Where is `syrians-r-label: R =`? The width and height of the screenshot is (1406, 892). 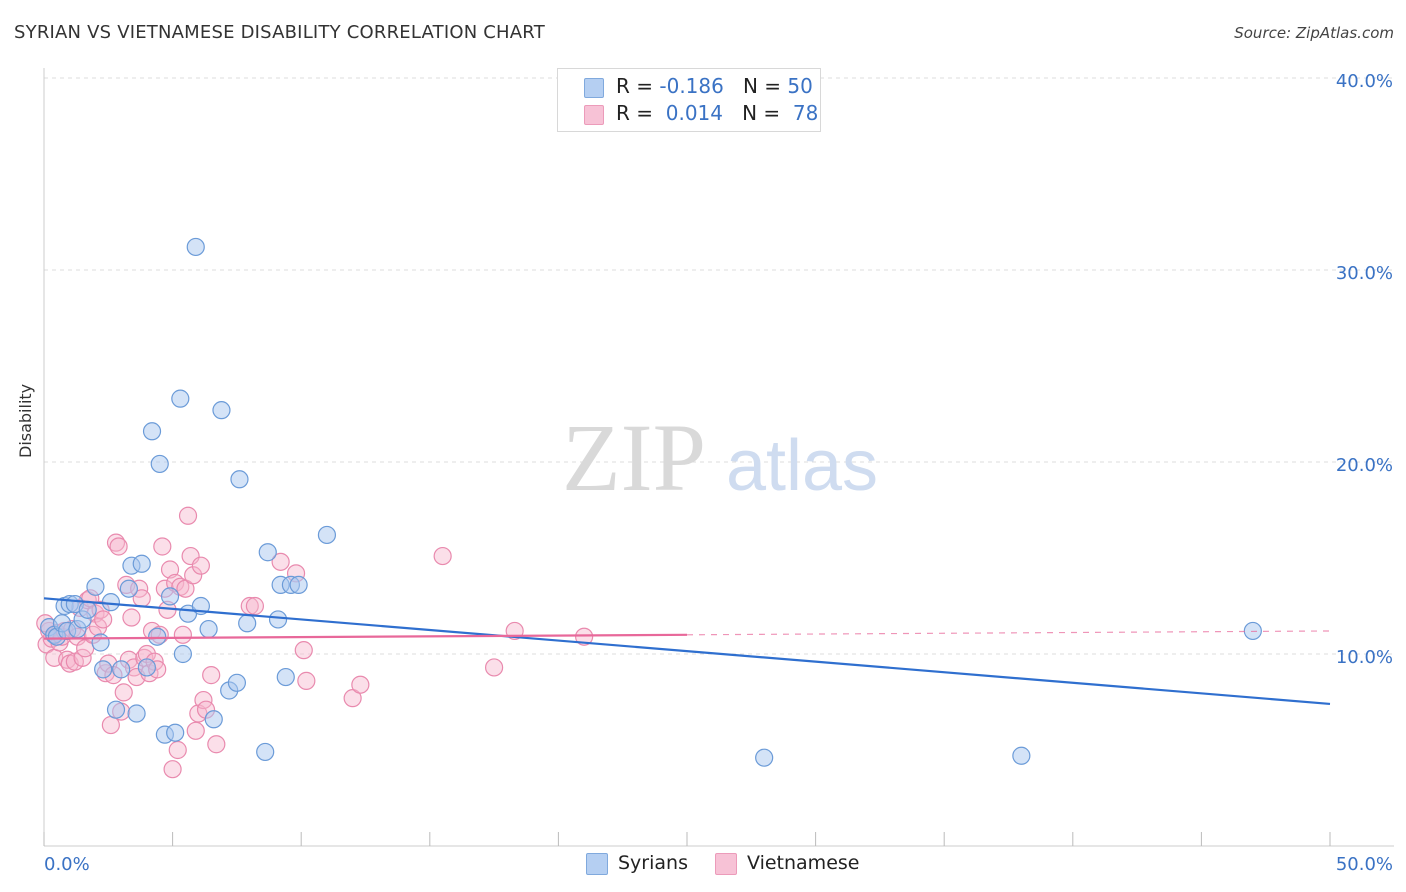
syrians-r-label: R = is located at coordinates (635, 86).